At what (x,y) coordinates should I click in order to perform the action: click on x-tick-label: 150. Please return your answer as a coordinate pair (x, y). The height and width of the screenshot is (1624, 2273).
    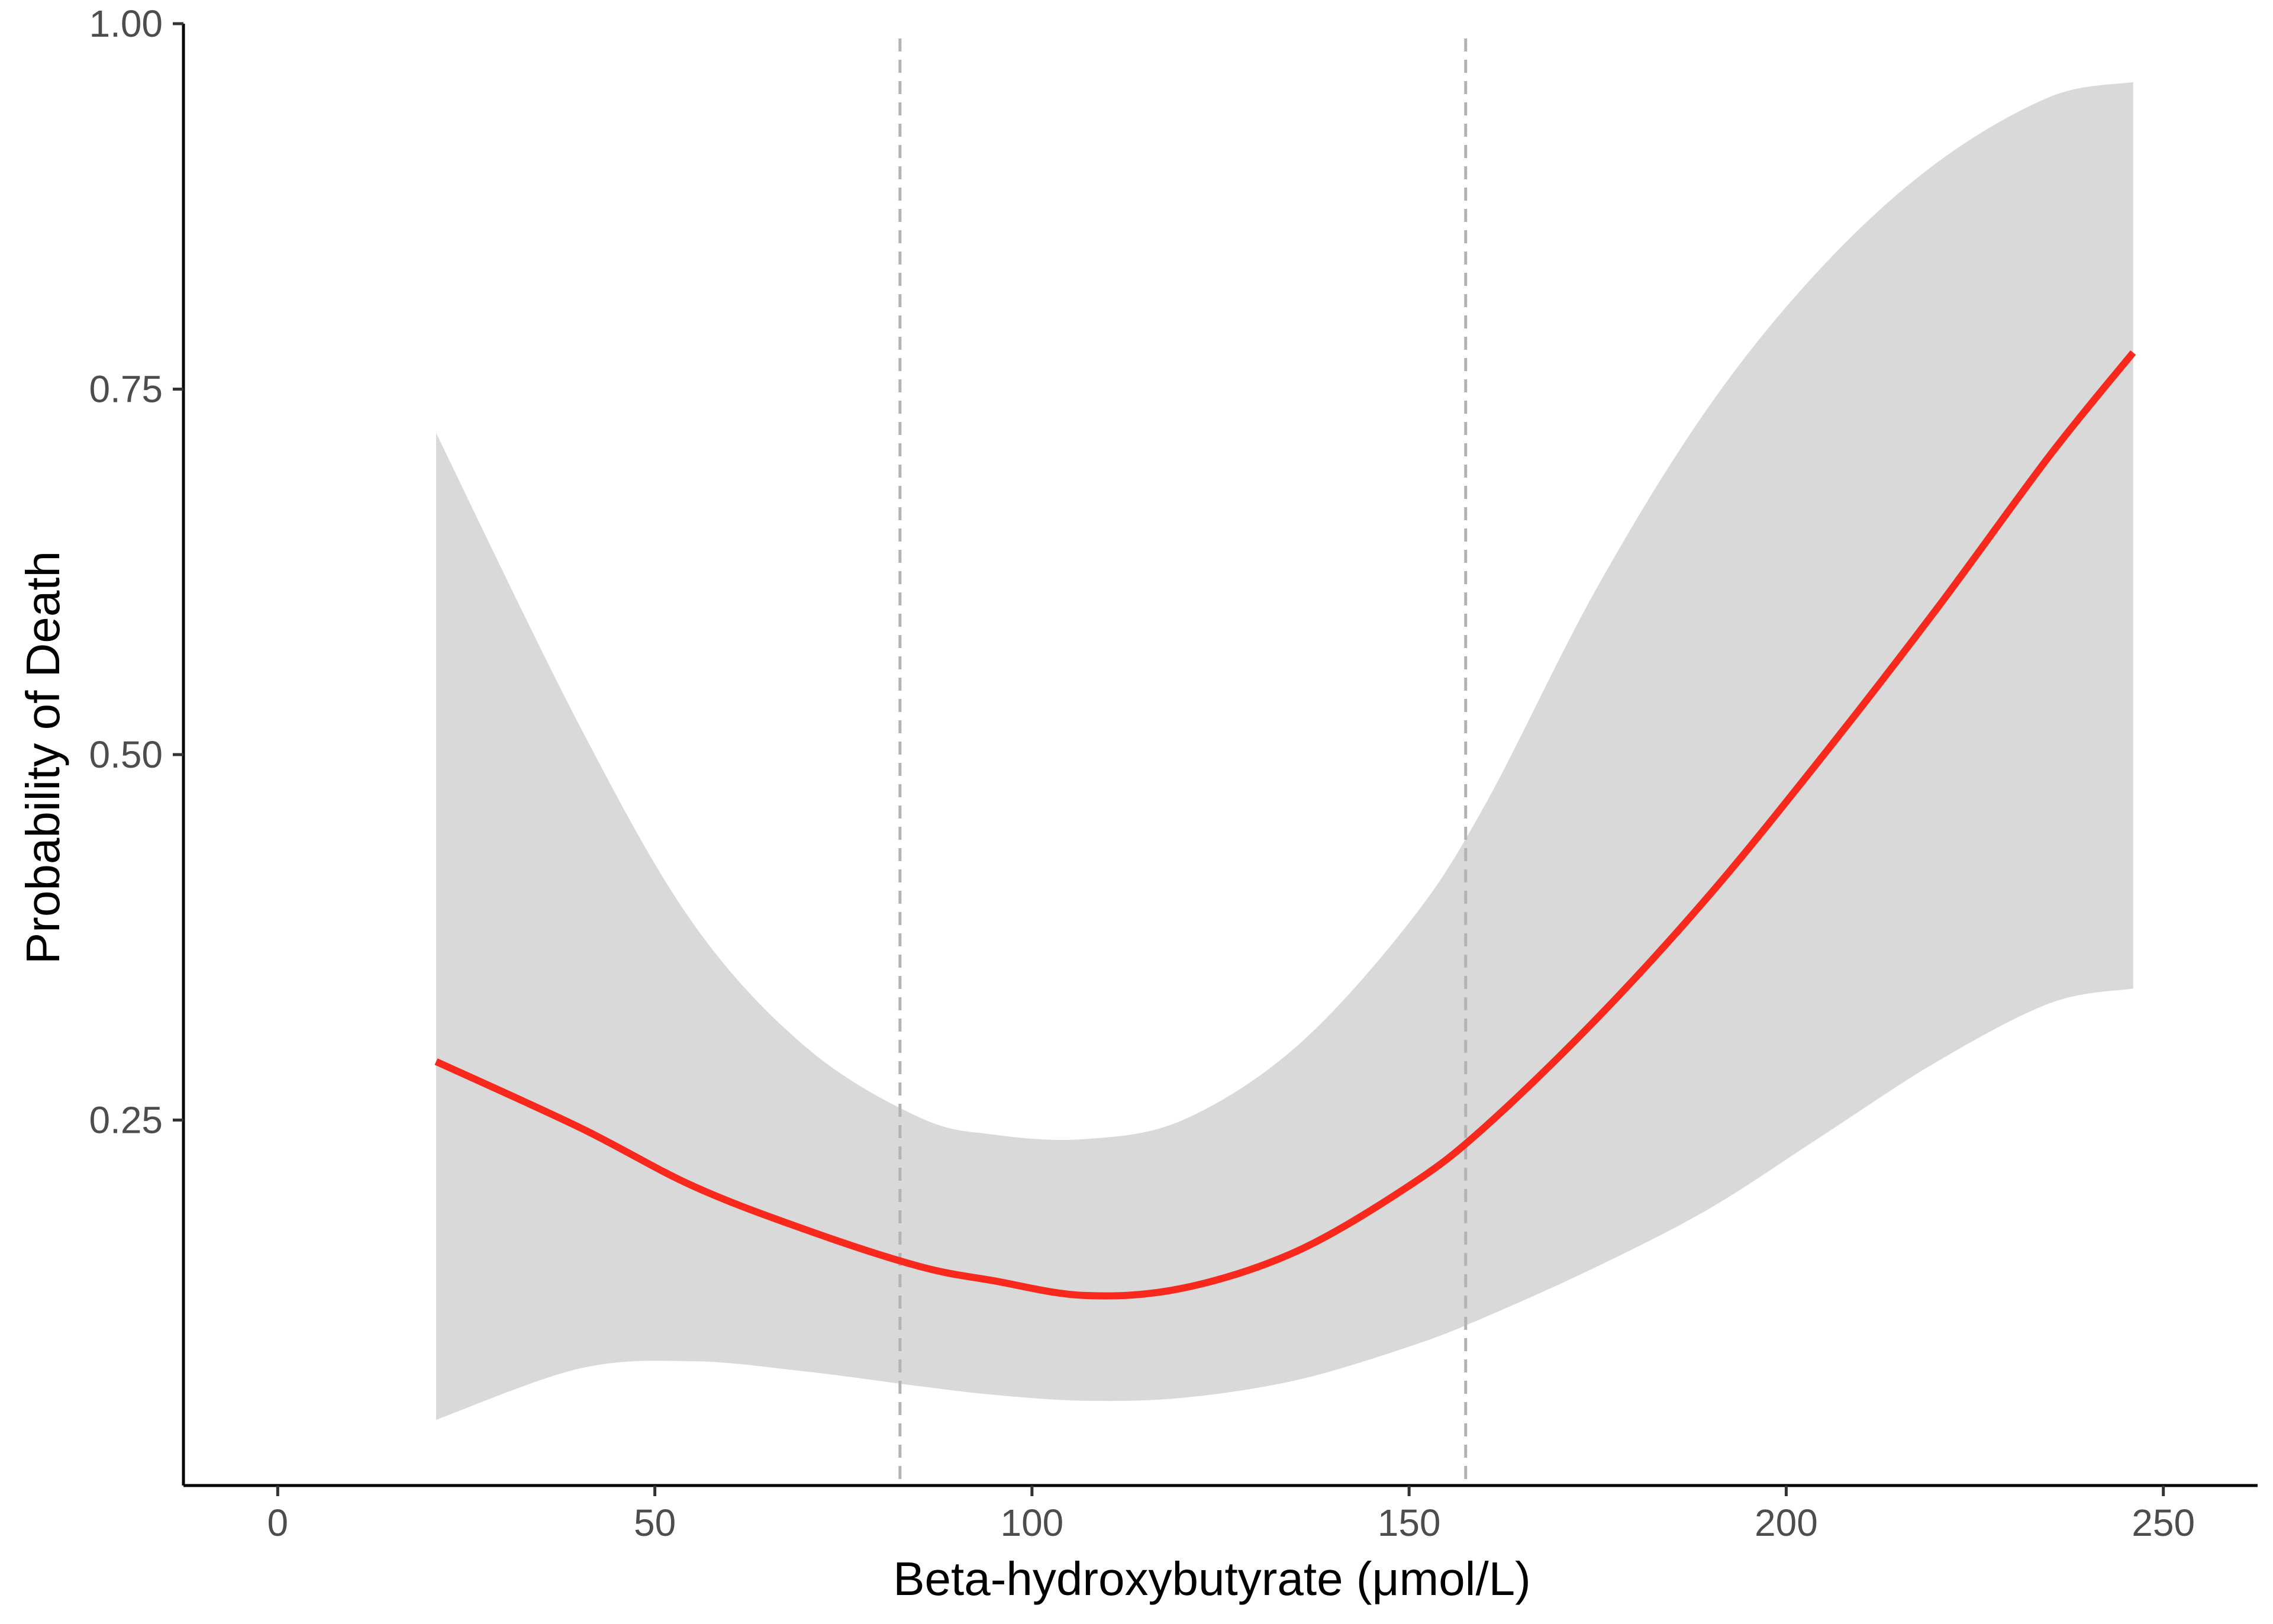
    Looking at the image, I should click on (1409, 1522).